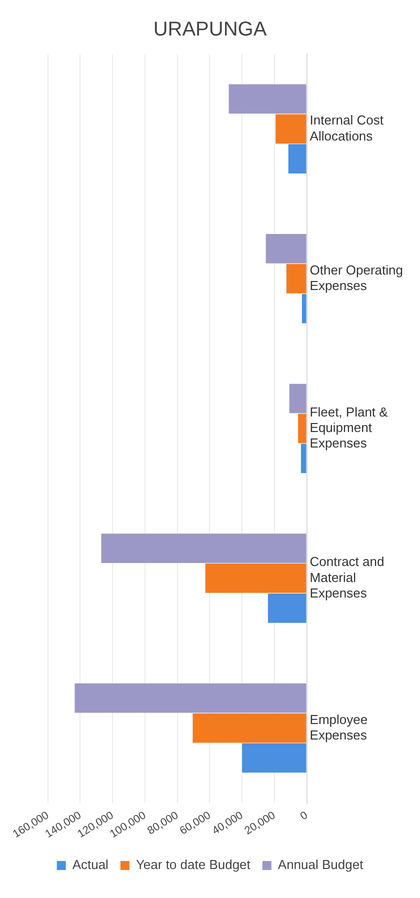  What do you see at coordinates (304, 816) in the screenshot?
I see `x-tick-label: 0` at bounding box center [304, 816].